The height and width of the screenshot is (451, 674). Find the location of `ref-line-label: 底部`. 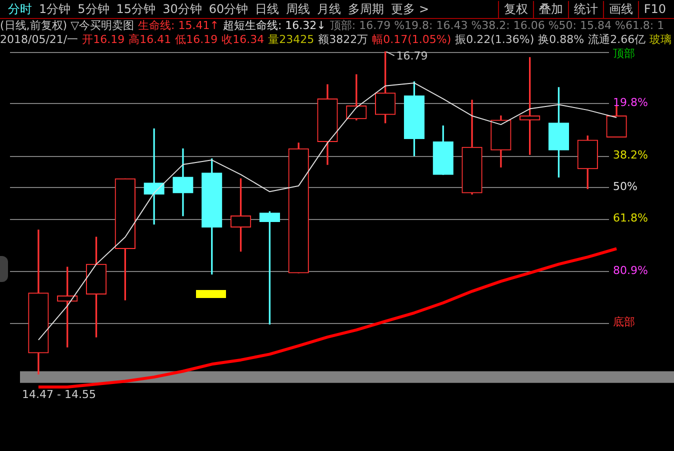

ref-line-label: 底部 is located at coordinates (624, 322).